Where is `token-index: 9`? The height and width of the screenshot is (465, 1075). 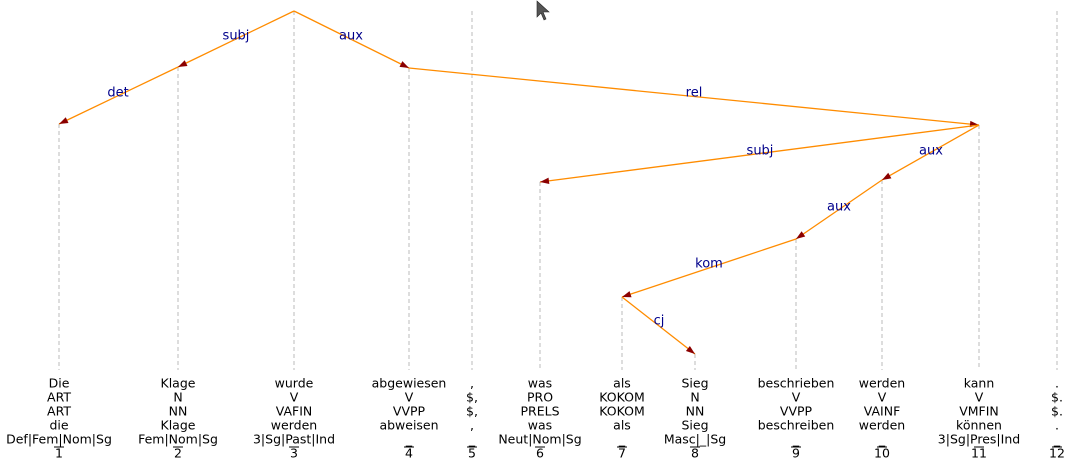
token-index: 9 is located at coordinates (796, 453).